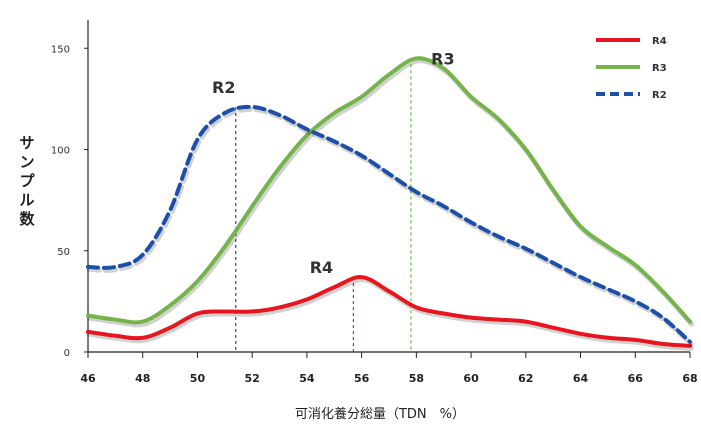  I want to click on y-tick-label: 50, so click(63, 252).